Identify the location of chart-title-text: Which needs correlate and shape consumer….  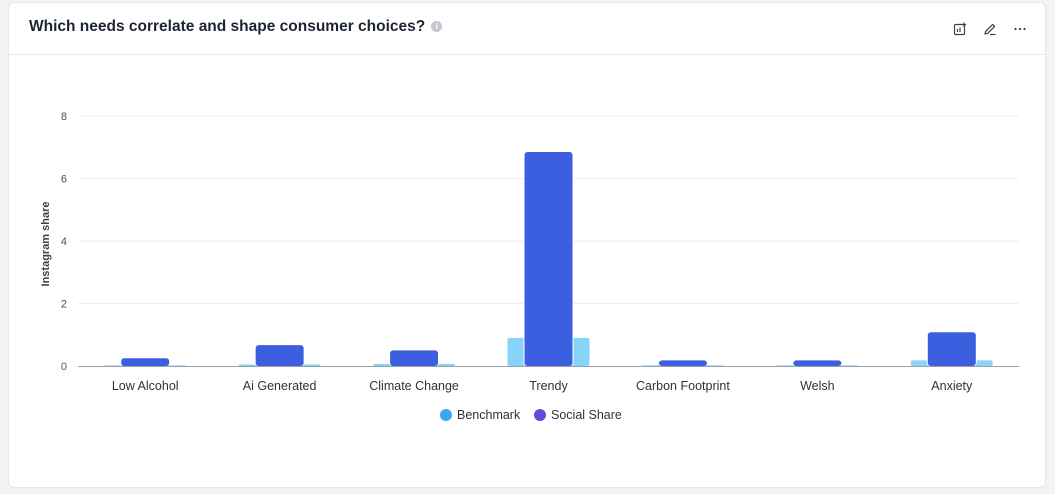
(227, 26).